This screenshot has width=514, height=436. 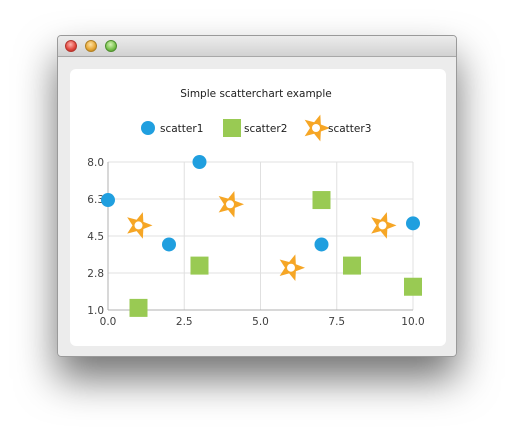 I want to click on y-tick-label: 6.3, so click(x=95, y=200).